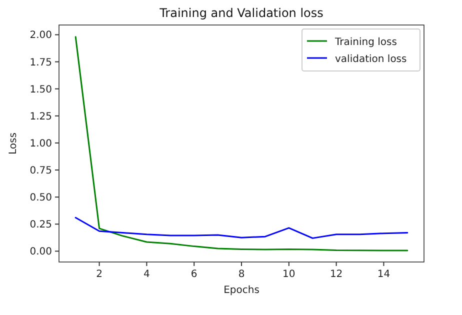 Image resolution: width=462 pixels, height=315 pixels. I want to click on x-tick-label: 10, so click(289, 274).